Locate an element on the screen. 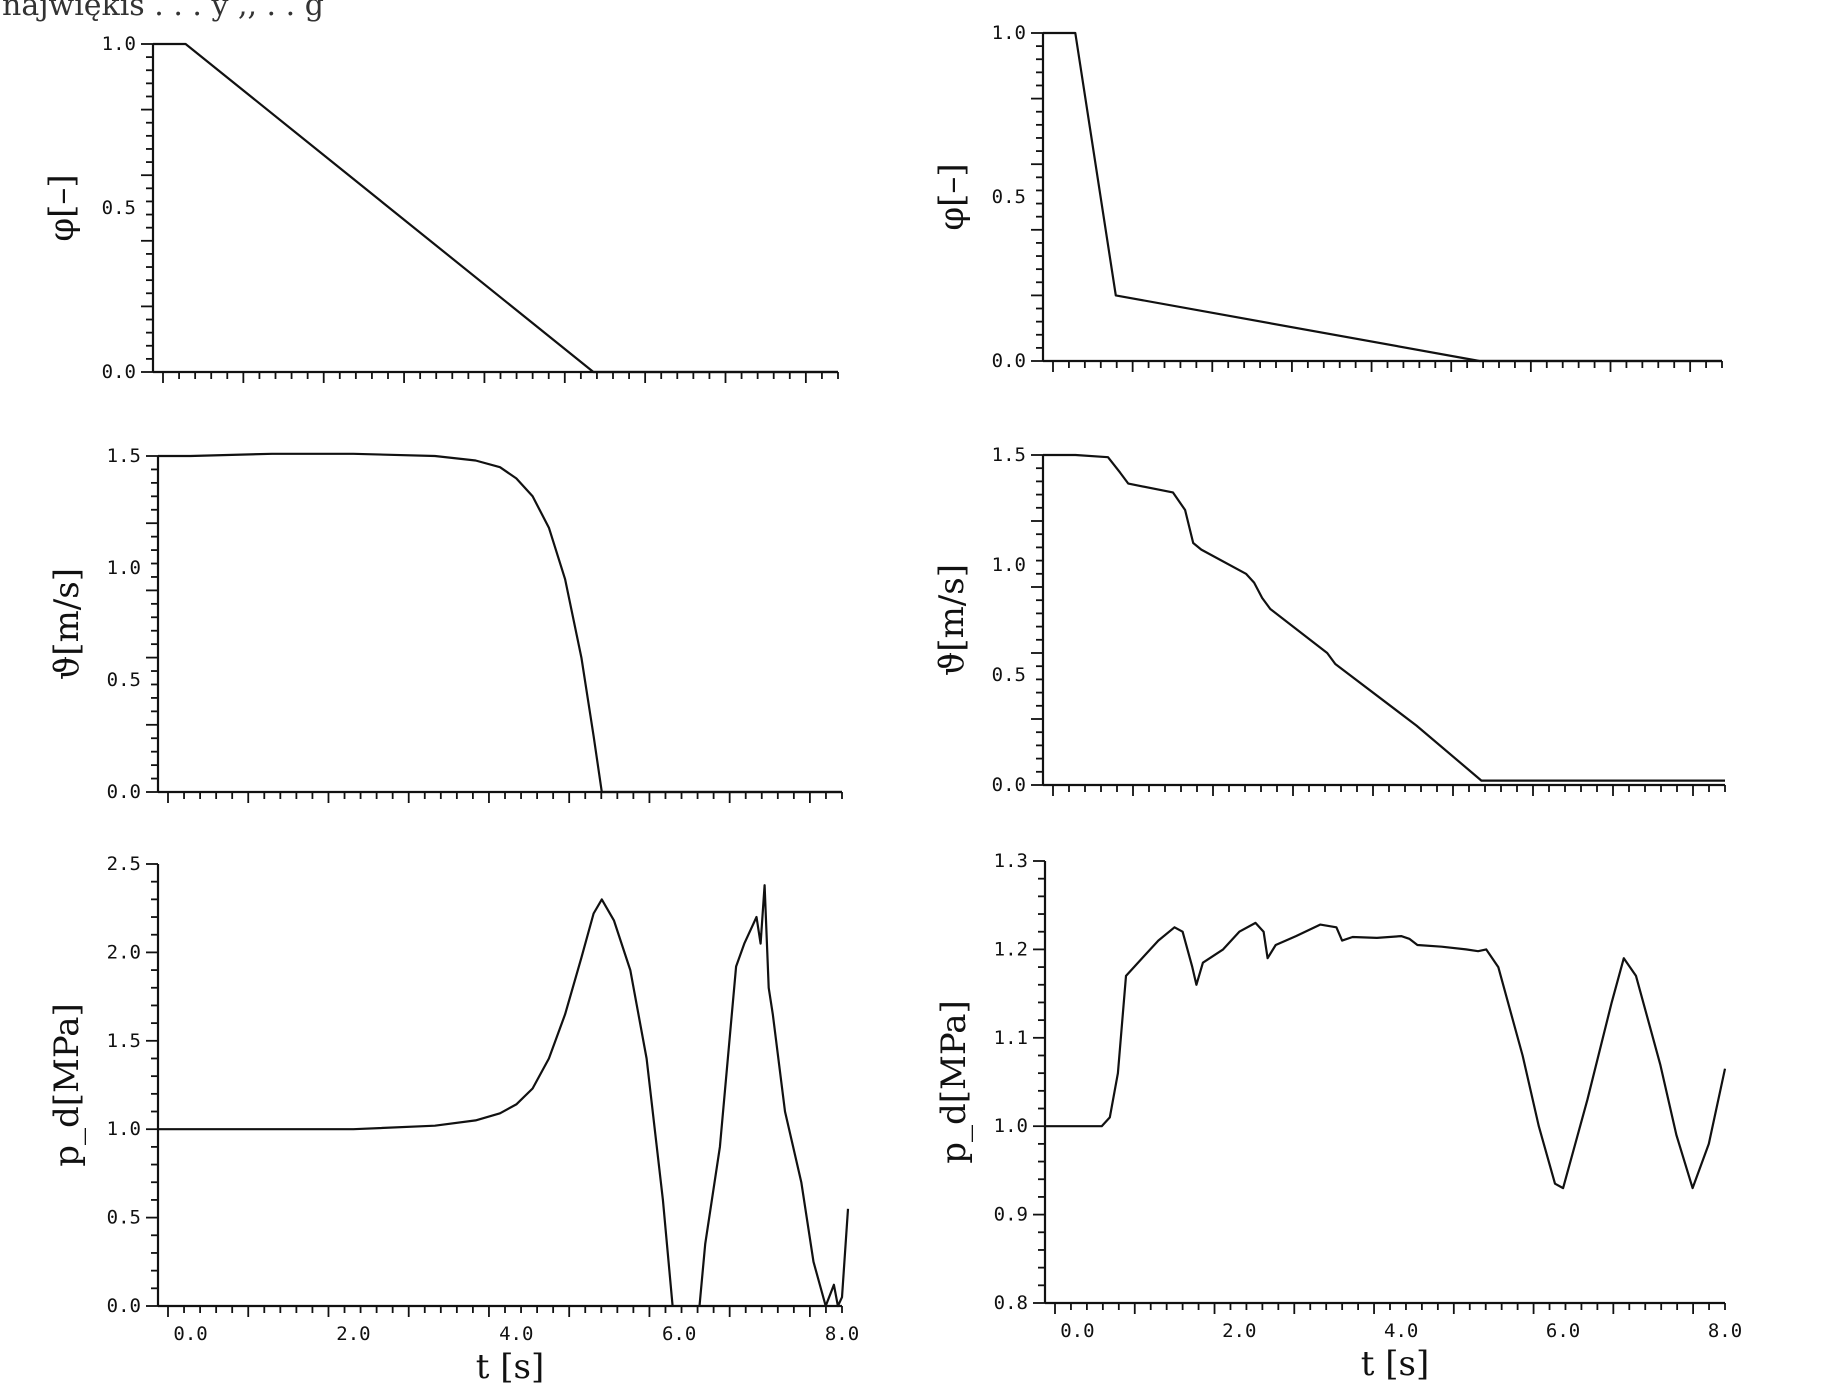 This screenshot has height=1396, width=1832. y-tick-label: 1.3 is located at coordinates (1011, 861).